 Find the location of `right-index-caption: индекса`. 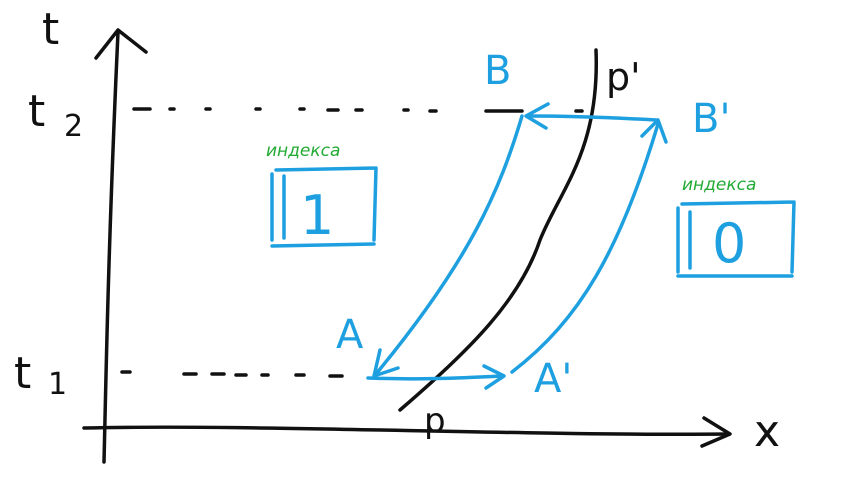

right-index-caption: индекса is located at coordinates (719, 185).